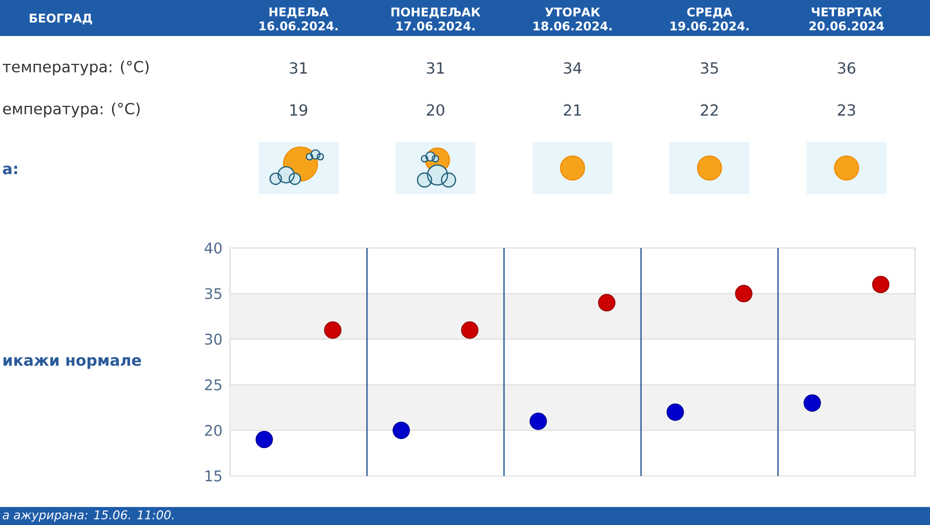  Describe the element at coordinates (709, 68) in the screenshot. I see `data-label: 35` at that location.